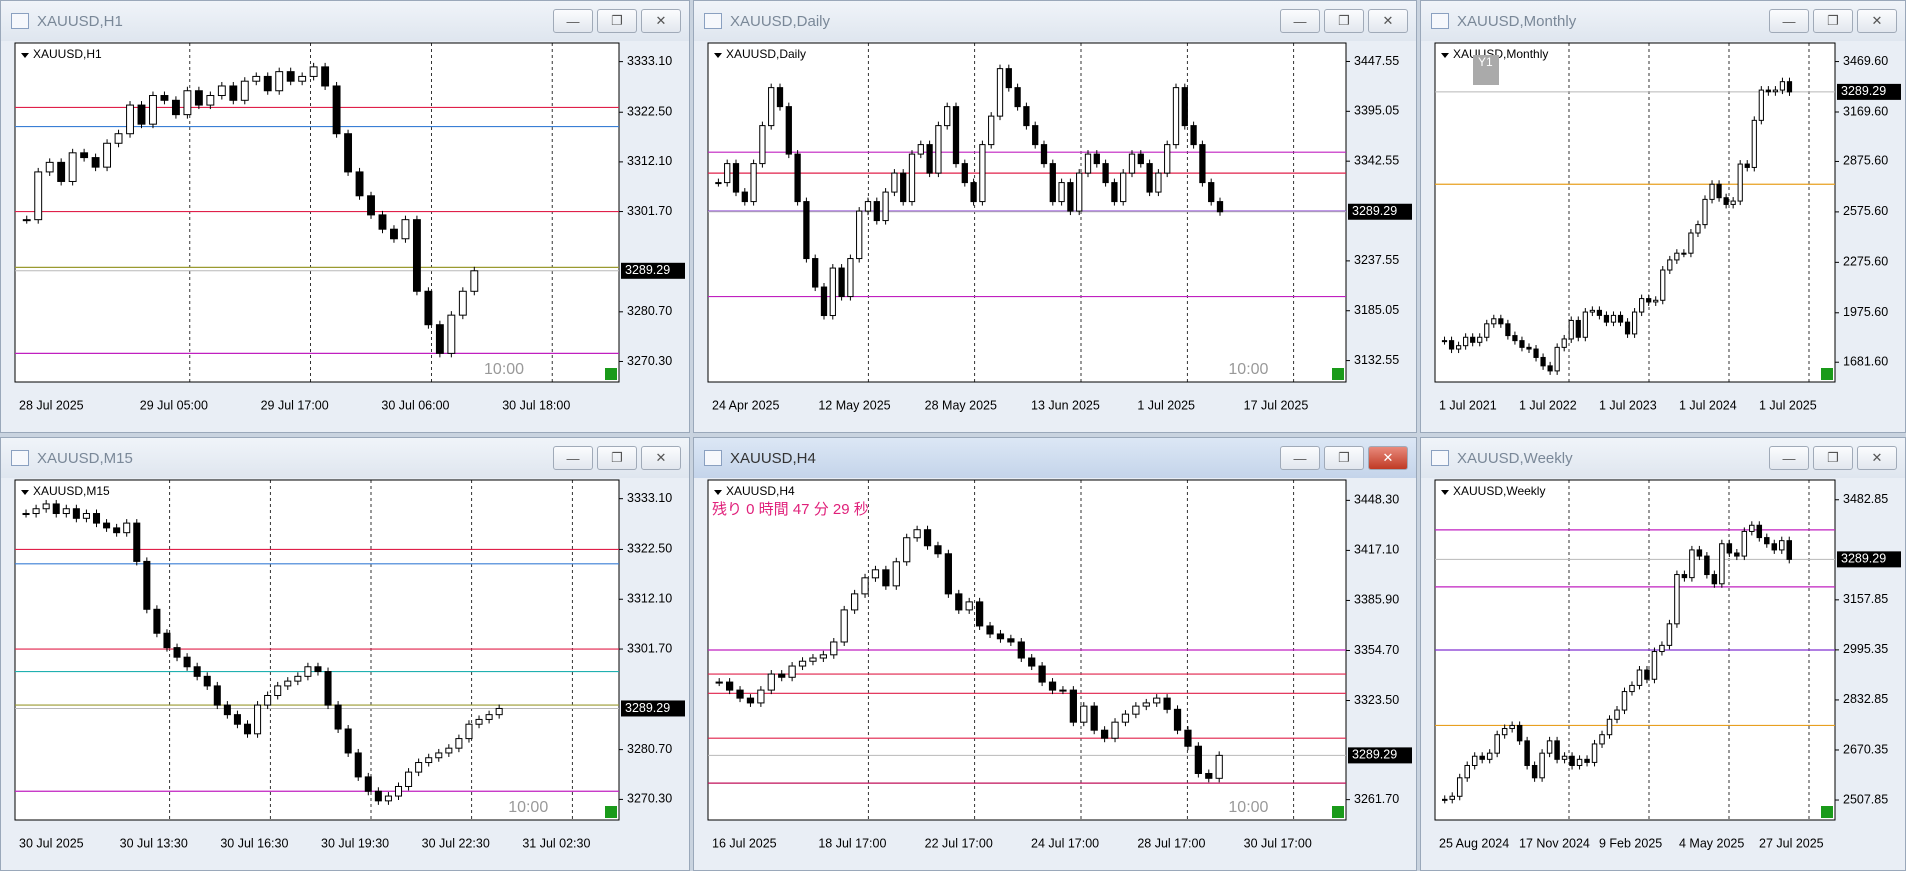 The height and width of the screenshot is (871, 1906). I want to click on price-label: 3301.70, so click(649, 211).